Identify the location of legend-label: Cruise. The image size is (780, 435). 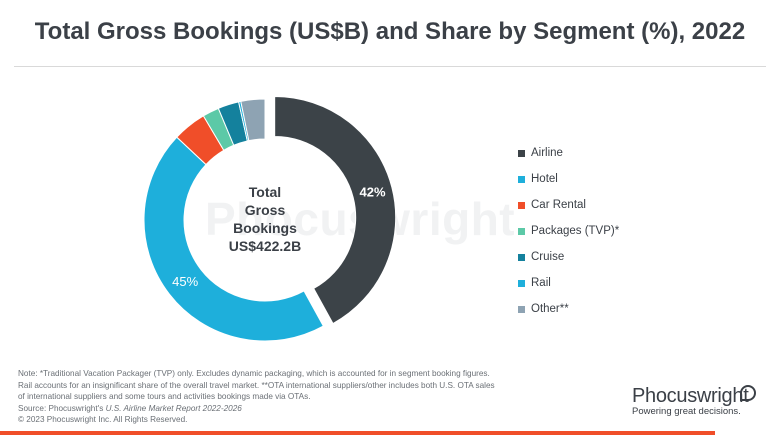
(548, 257).